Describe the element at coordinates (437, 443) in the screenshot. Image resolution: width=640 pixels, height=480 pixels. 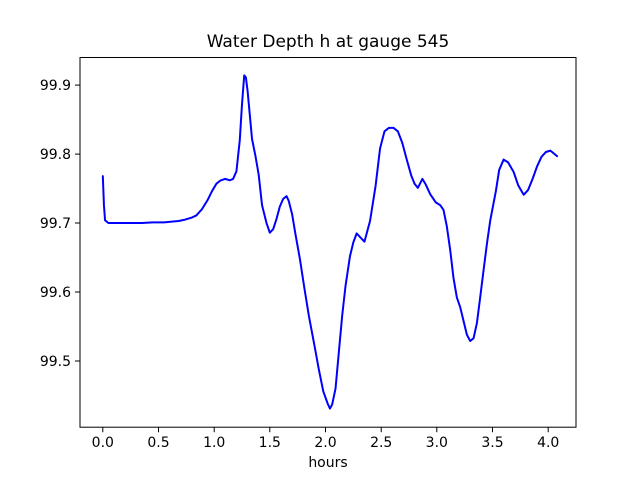
I see `x-tick-label: 3.0` at that location.